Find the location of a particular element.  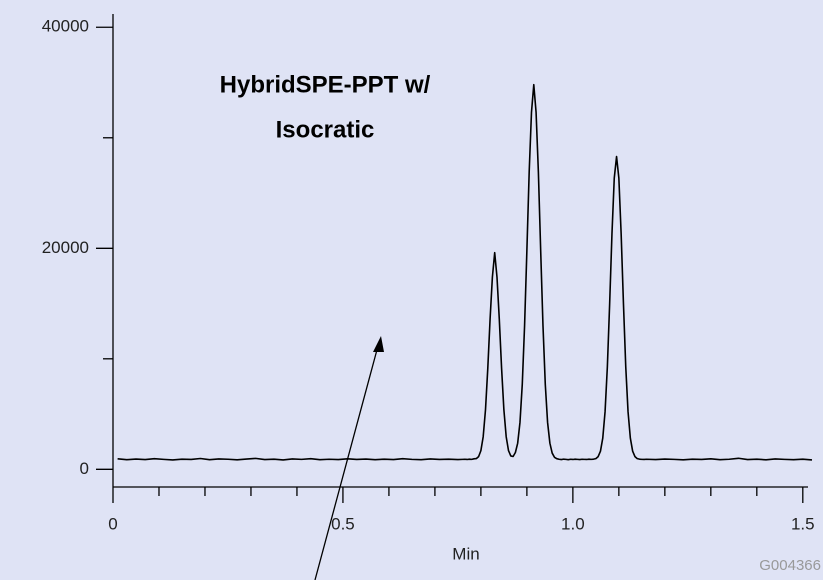

figure-code: G004366 is located at coordinates (790, 565).